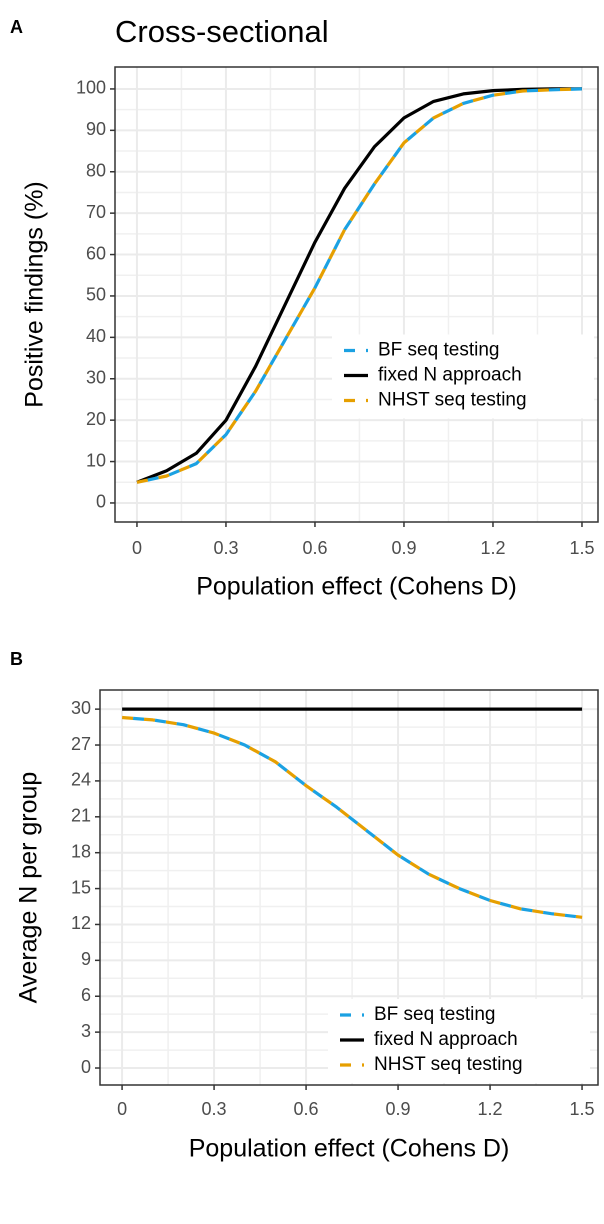 The image size is (604, 1224). Describe the element at coordinates (91, 88) in the screenshot. I see `y-tick-label: 100` at that location.